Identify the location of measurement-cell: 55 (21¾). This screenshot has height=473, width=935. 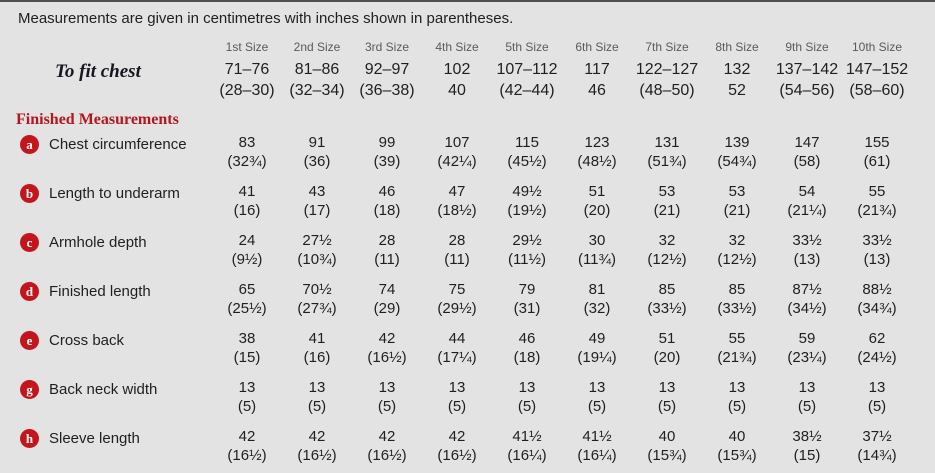
(877, 202).